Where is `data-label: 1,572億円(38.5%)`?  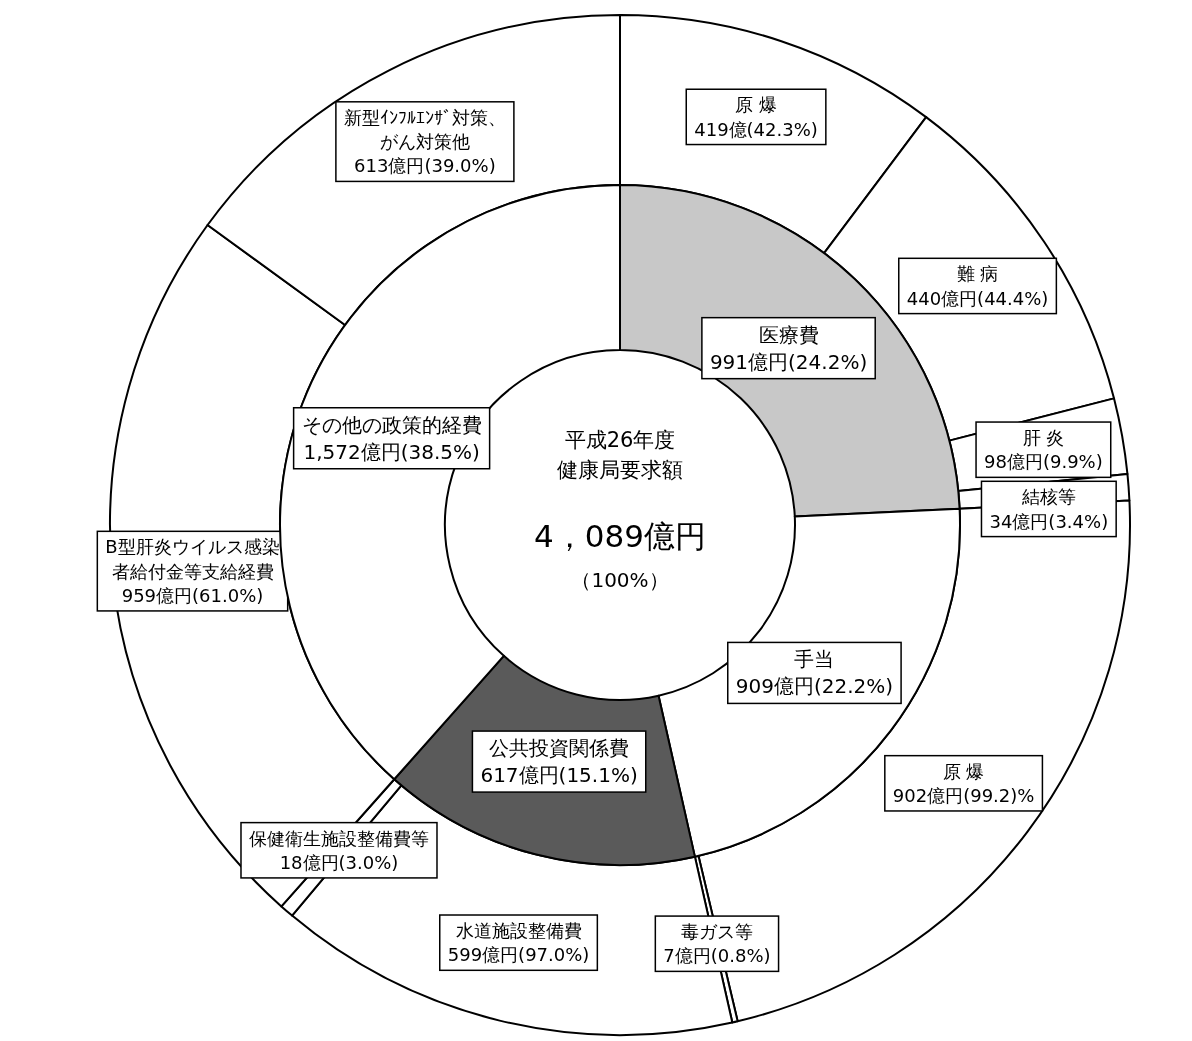
data-label: 1,572億円(38.5%) is located at coordinates (391, 451).